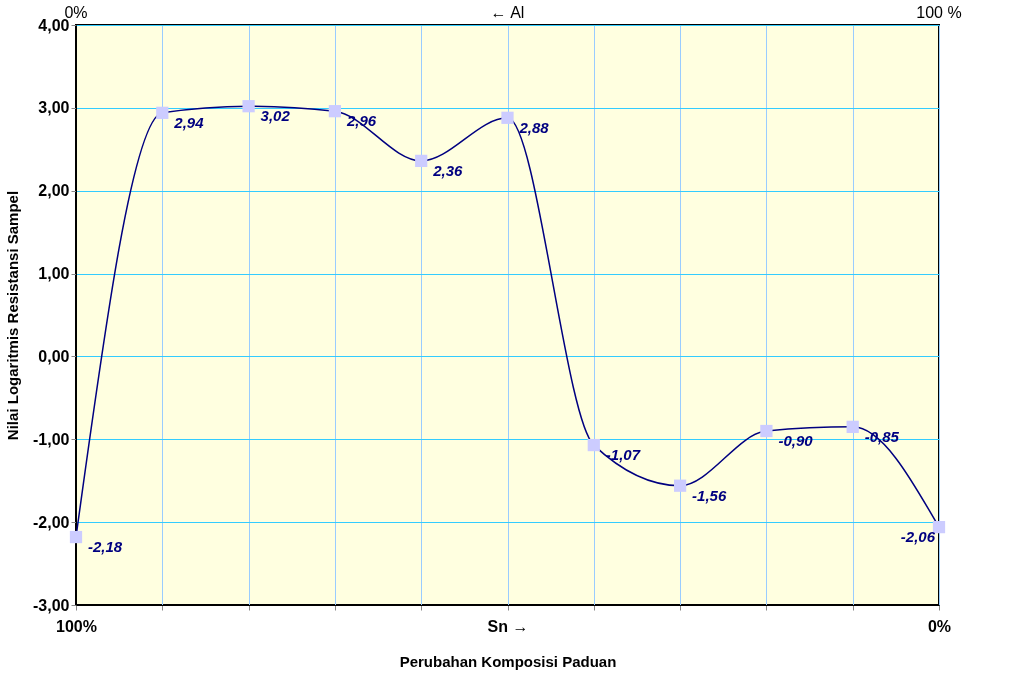  Describe the element at coordinates (918, 537) in the screenshot. I see `data-label: -2,06` at that location.